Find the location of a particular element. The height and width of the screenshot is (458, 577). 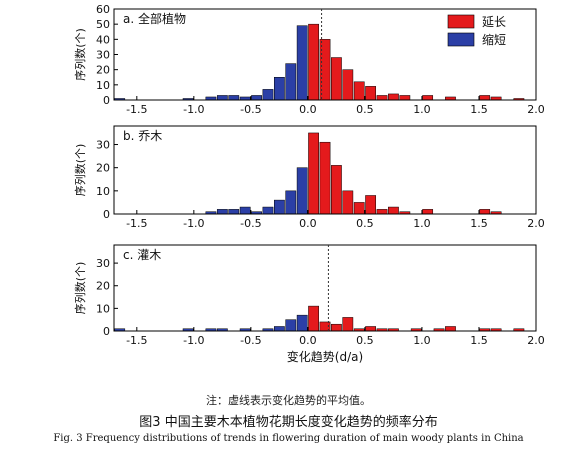

legend-swatch-shorten is located at coordinates (461, 39).